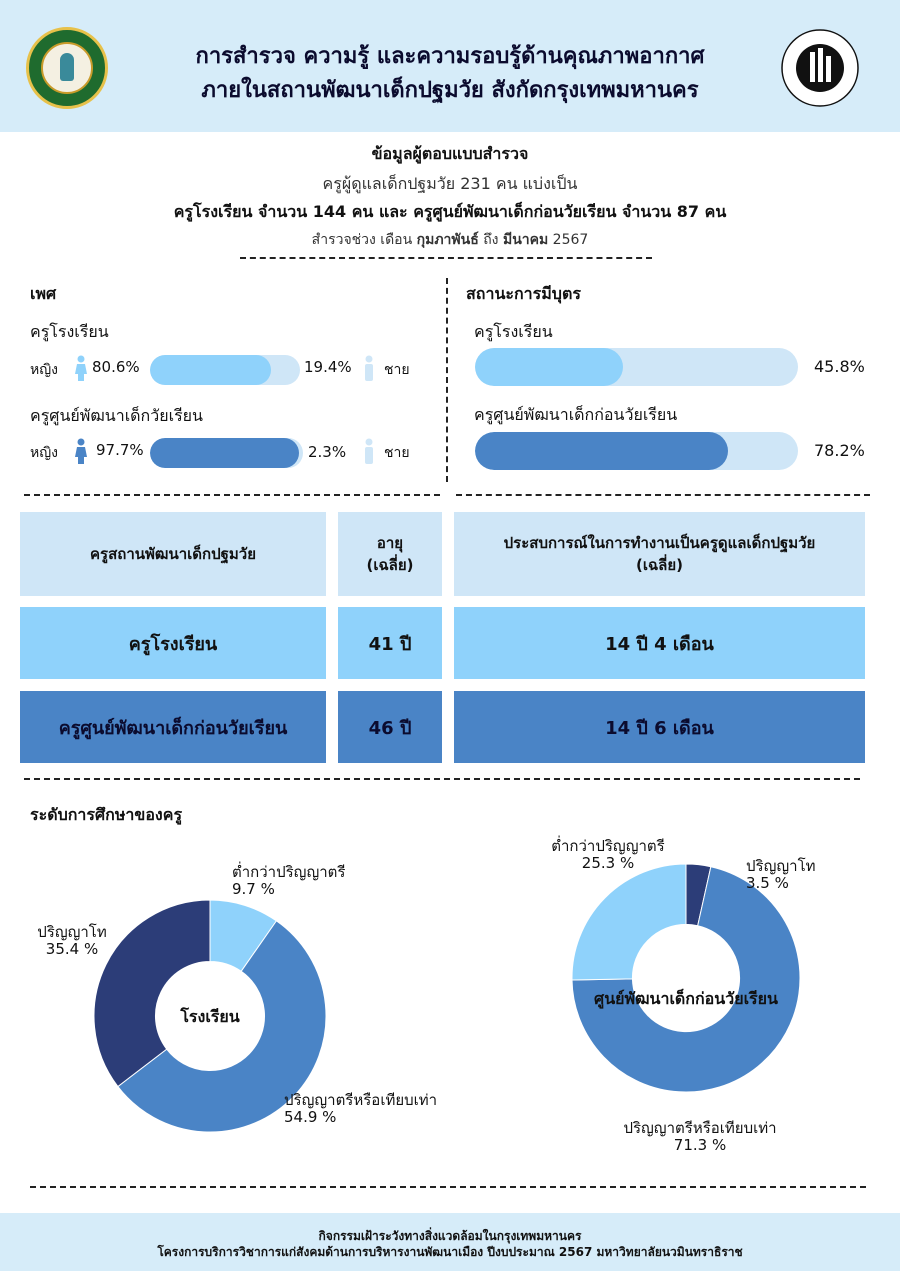 The image size is (900, 1271). Describe the element at coordinates (390, 554) in the screenshot. I see `table-header-cell: อายุ (เฉลี่ย)` at that location.